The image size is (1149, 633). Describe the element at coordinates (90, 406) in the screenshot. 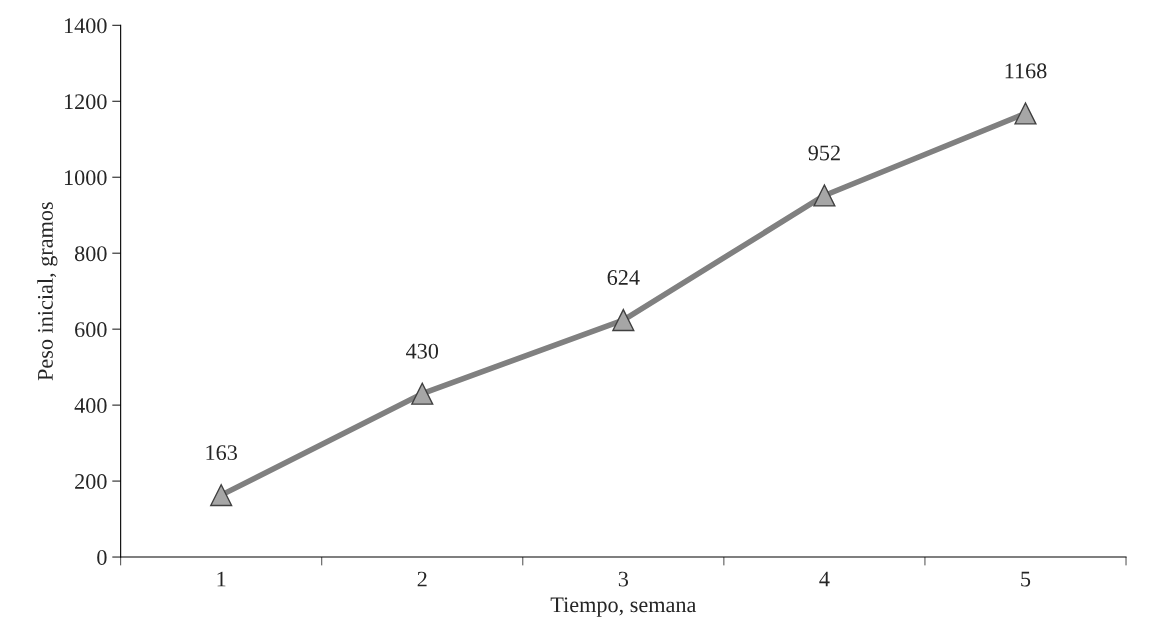

I see `y-tick-label: 400` at that location.